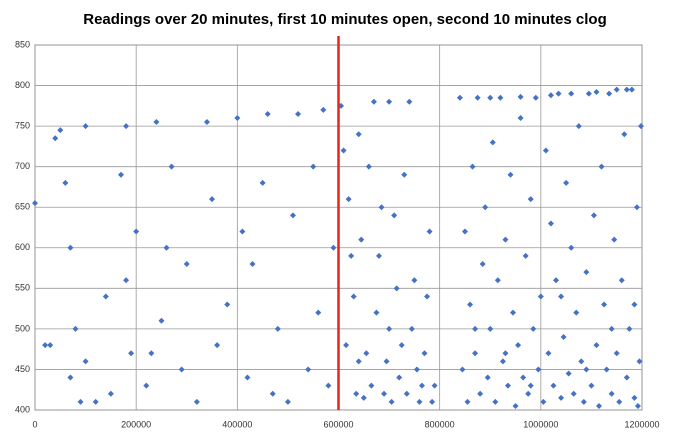 Image resolution: width=680 pixels, height=438 pixels. Describe the element at coordinates (22, 328) in the screenshot. I see `y-tick-label: 500` at that location.